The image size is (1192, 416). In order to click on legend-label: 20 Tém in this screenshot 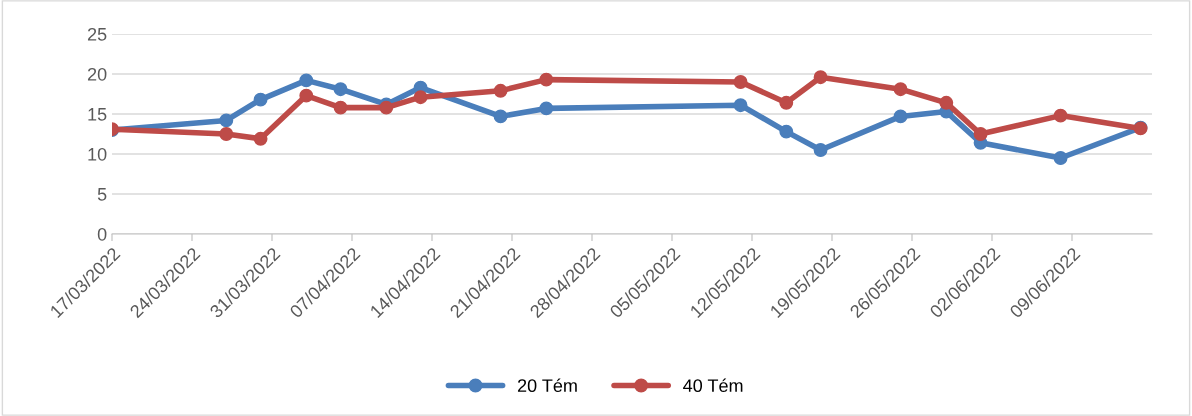, I will do `click(547, 385)`.